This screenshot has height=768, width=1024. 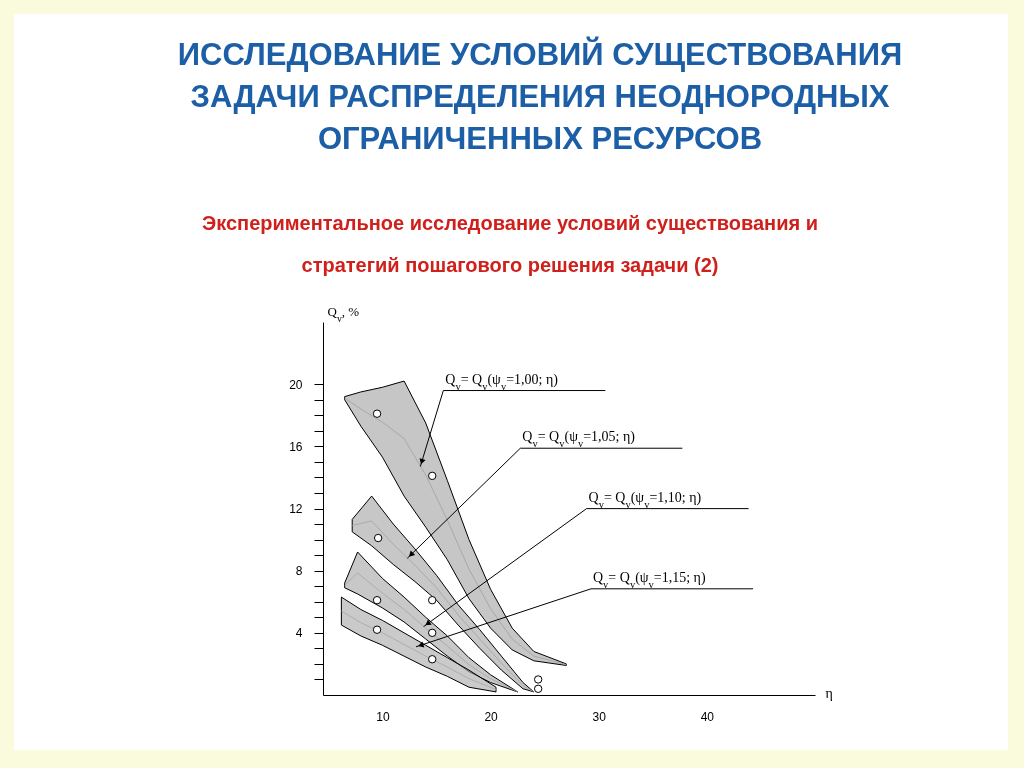 I want to click on x-tick-label: 40, so click(x=707, y=716).